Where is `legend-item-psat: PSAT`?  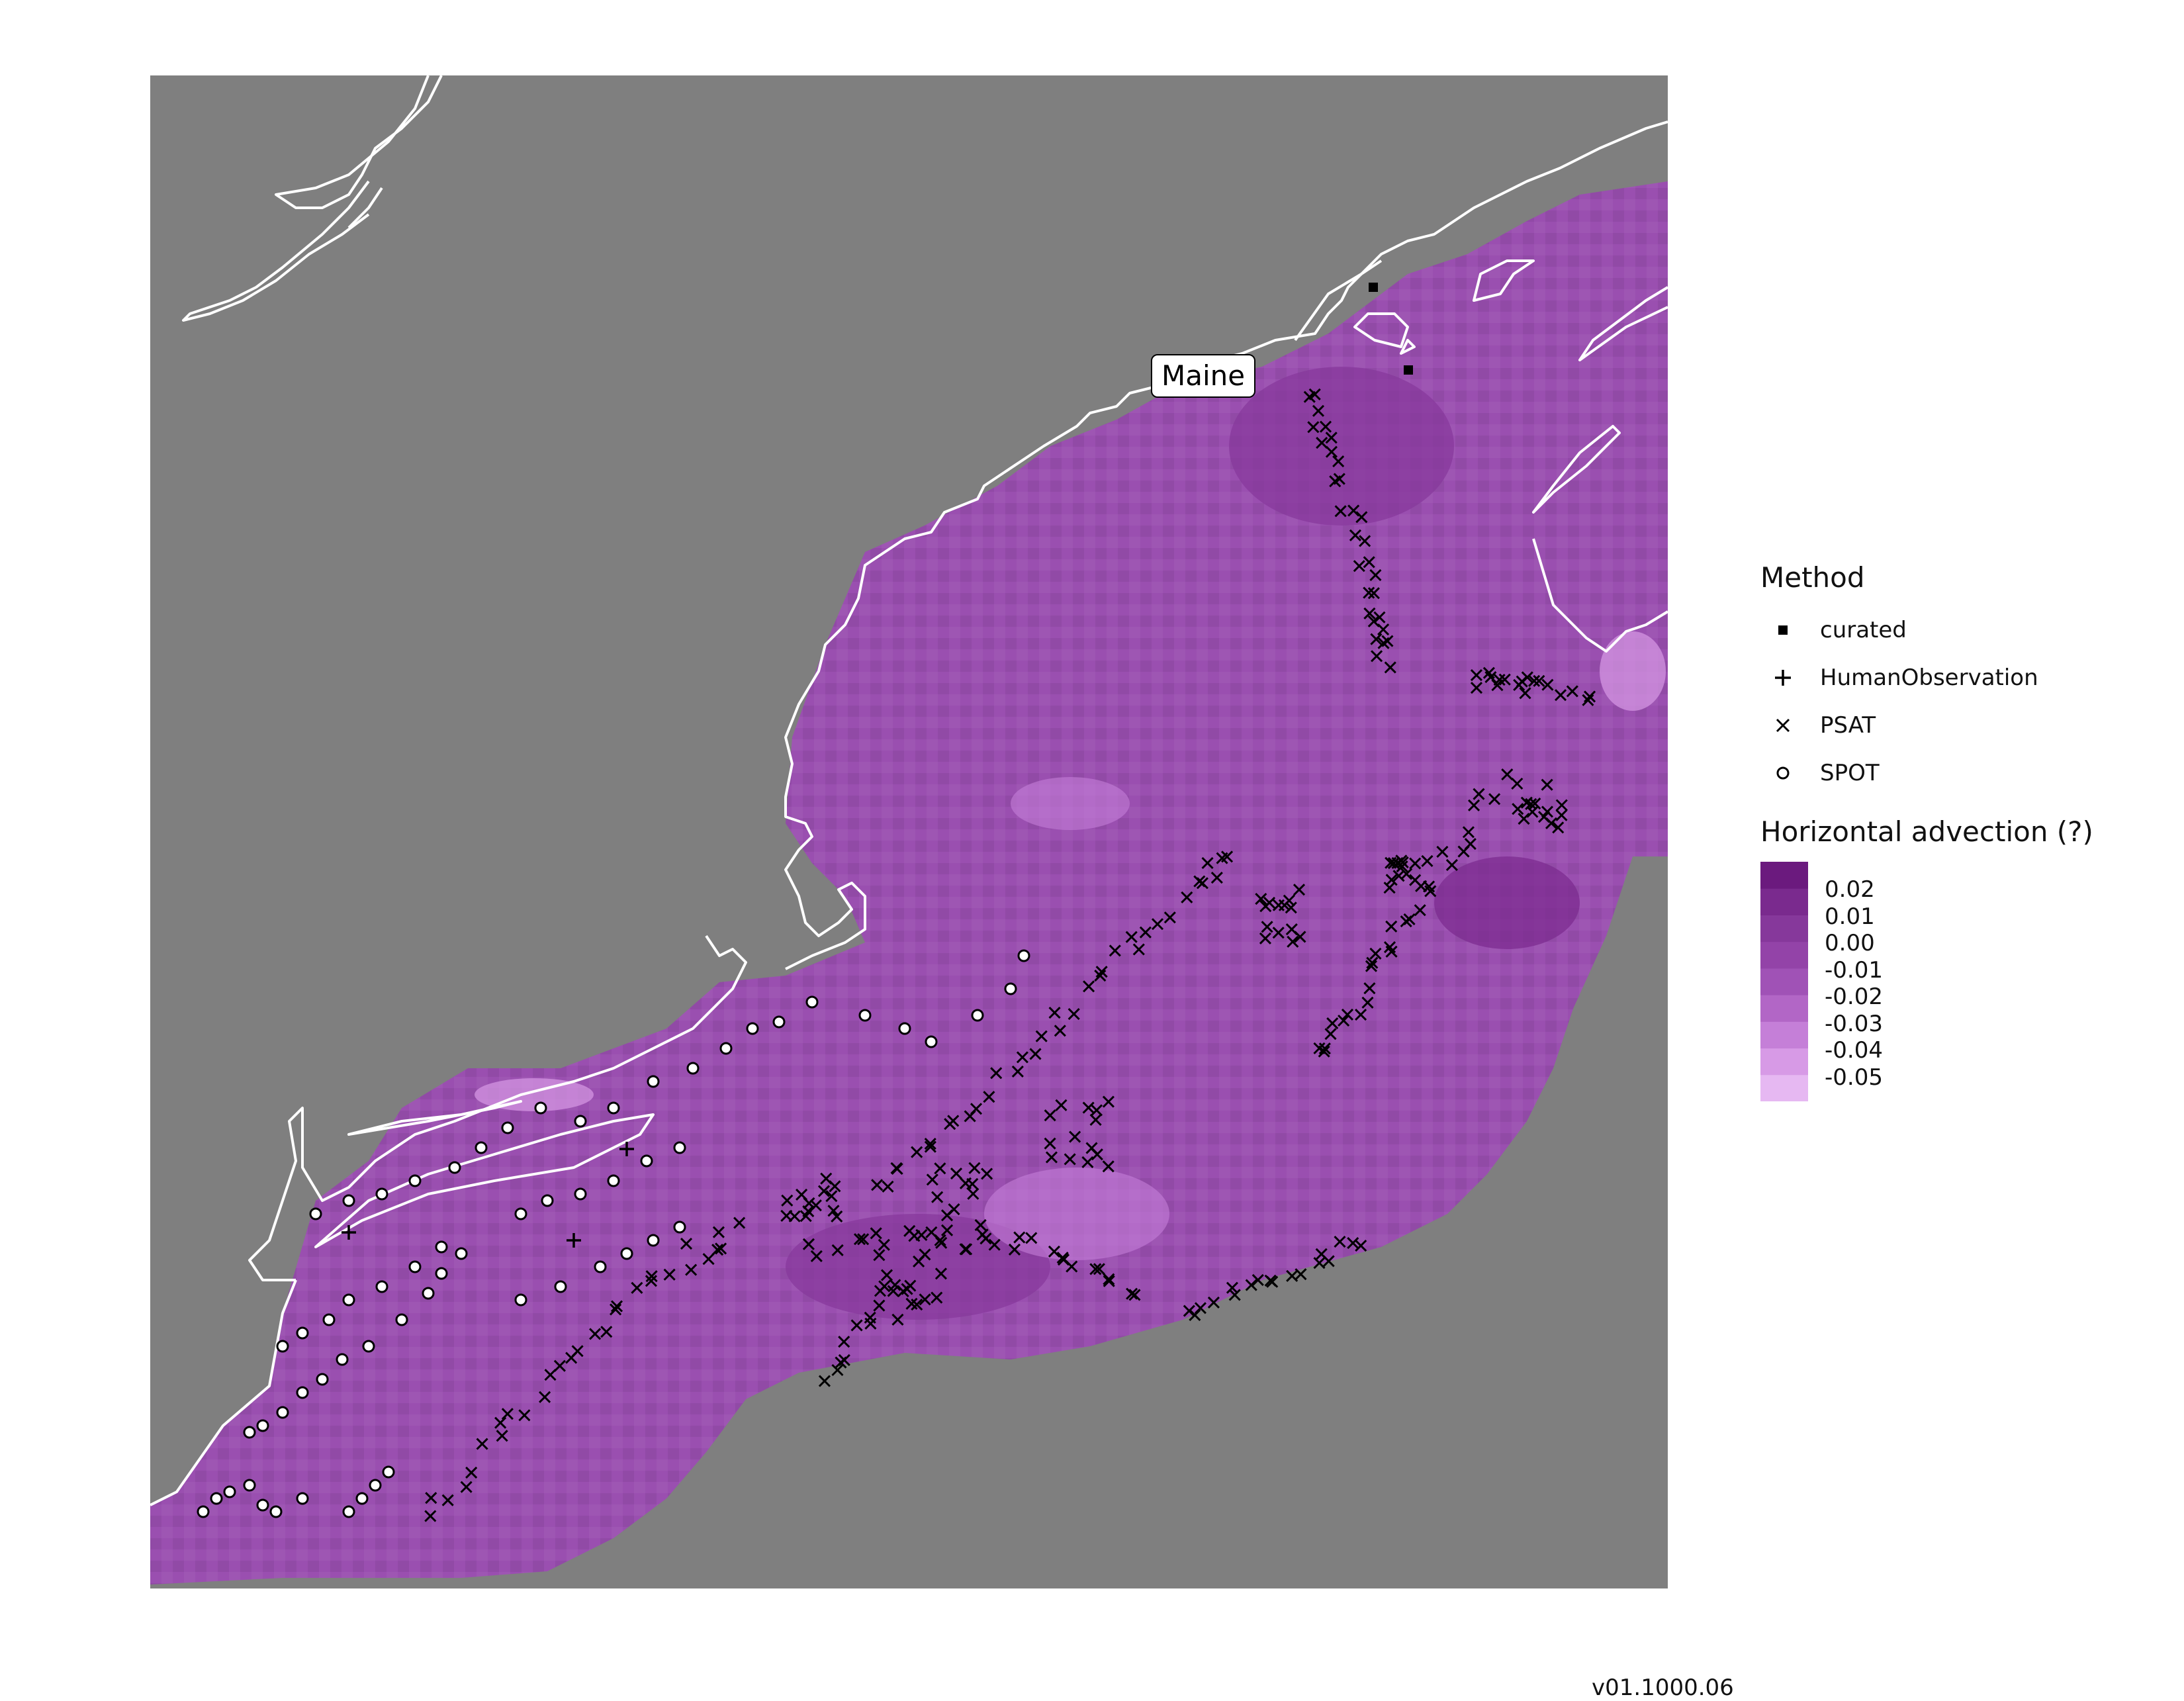 legend-item-psat: PSAT is located at coordinates (1818, 725).